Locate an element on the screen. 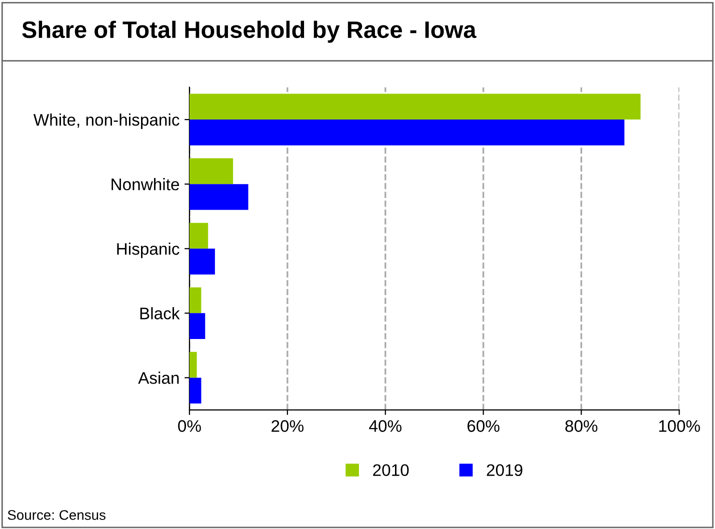  y-tick-label: White, non-hispanic is located at coordinates (106, 122).